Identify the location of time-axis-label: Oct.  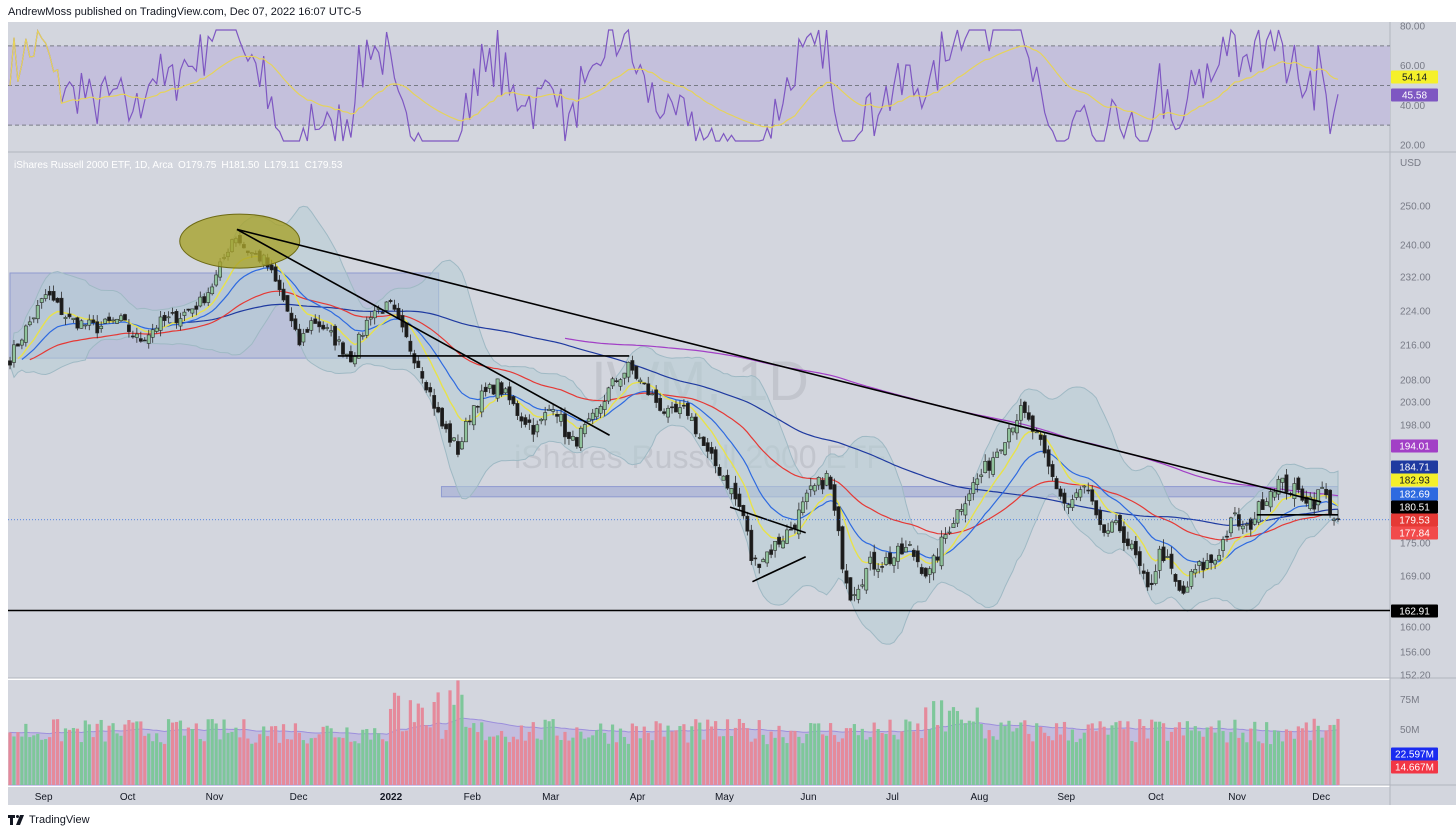
(128, 797).